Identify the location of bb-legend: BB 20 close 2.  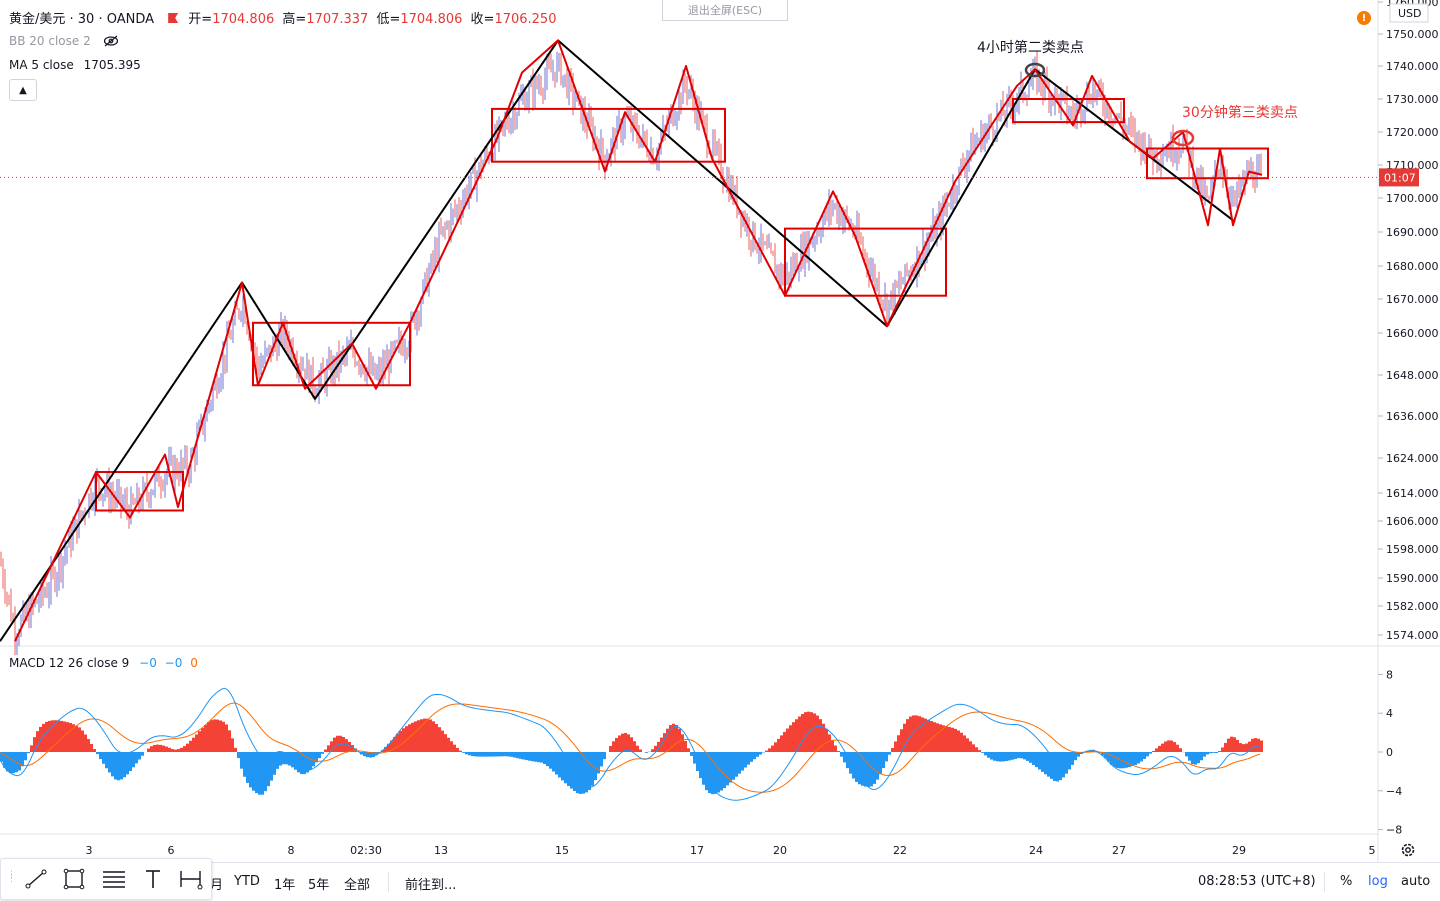
(64, 41).